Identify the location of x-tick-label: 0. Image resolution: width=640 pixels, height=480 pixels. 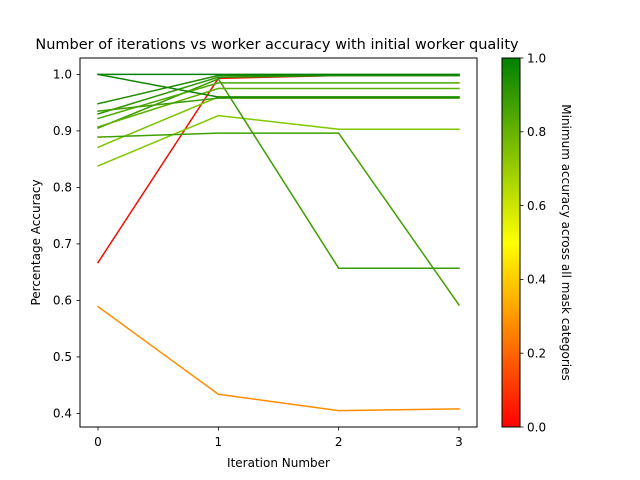
(98, 442).